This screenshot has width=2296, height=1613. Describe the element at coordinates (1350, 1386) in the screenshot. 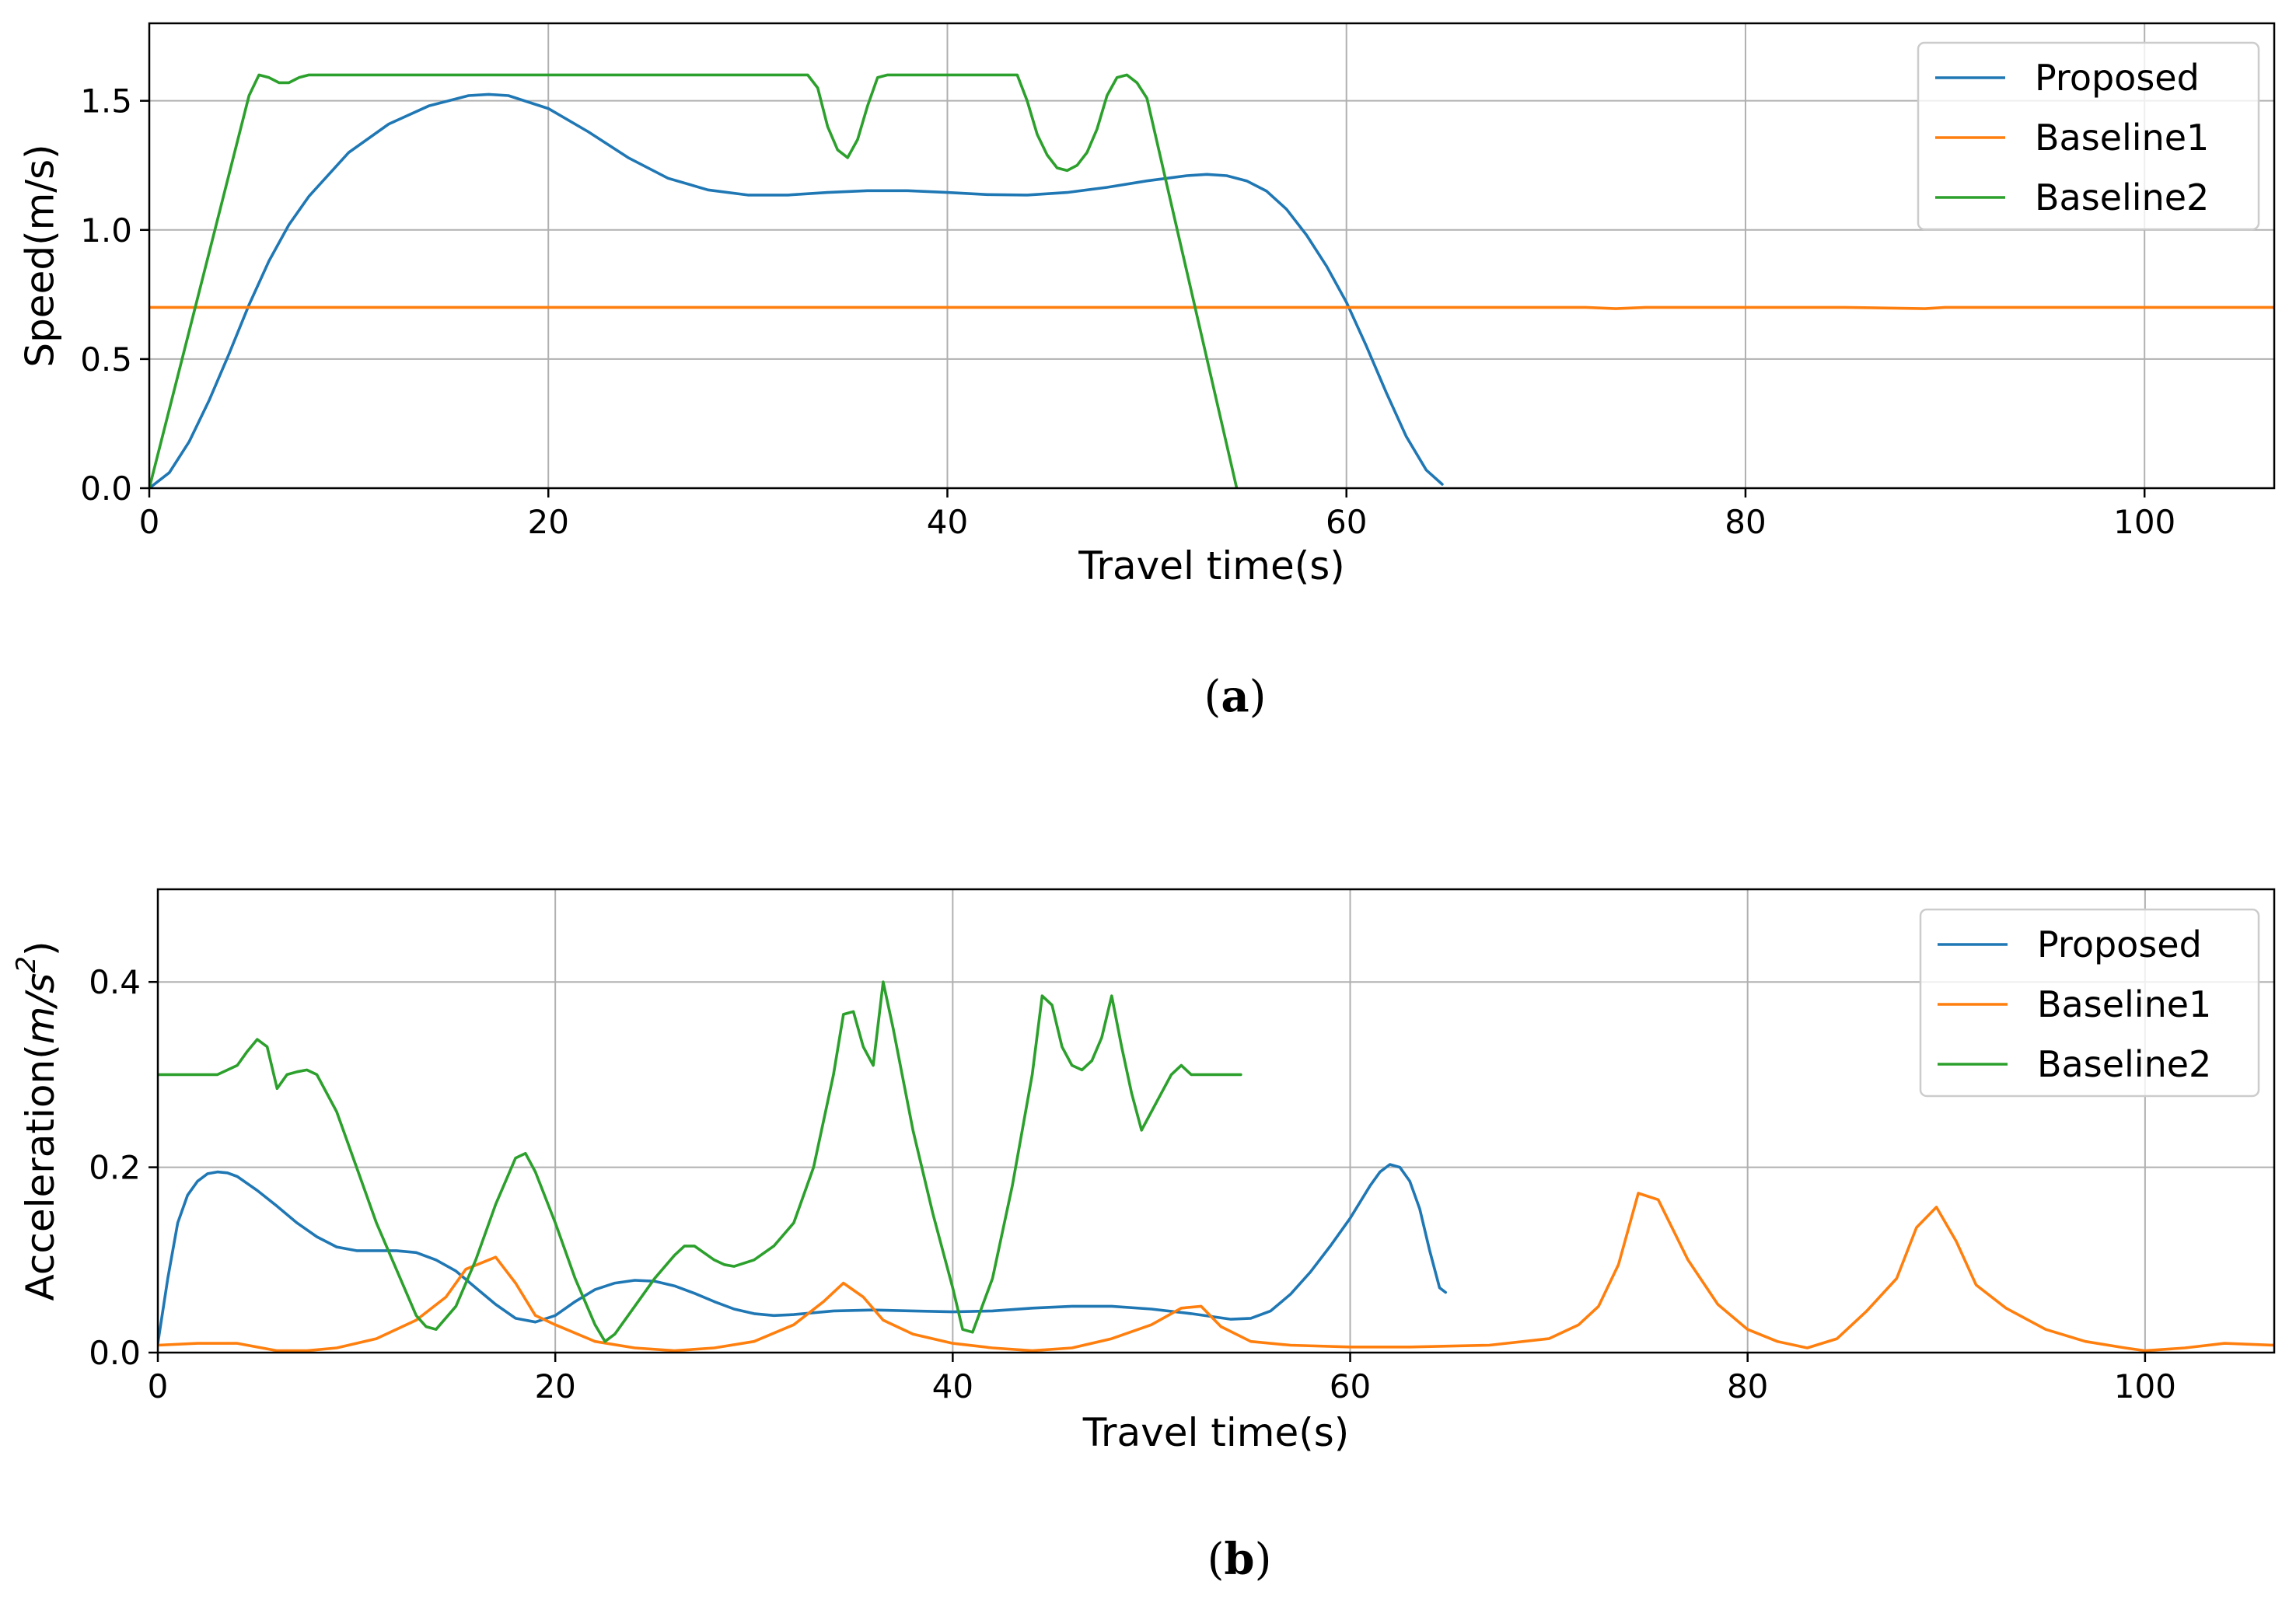

I see `acceleration-x-tick-label: 60` at that location.